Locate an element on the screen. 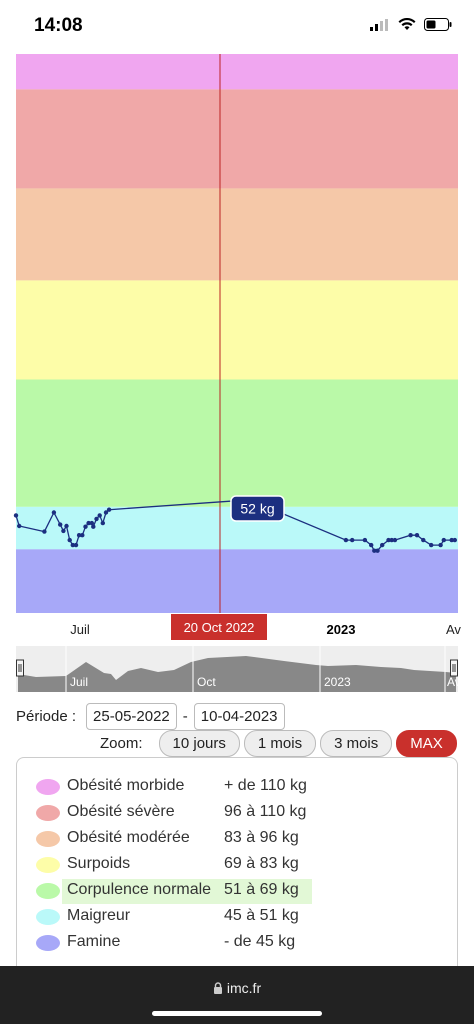 The height and width of the screenshot is (1024, 474). navigator-label: 2023 is located at coordinates (337, 682).